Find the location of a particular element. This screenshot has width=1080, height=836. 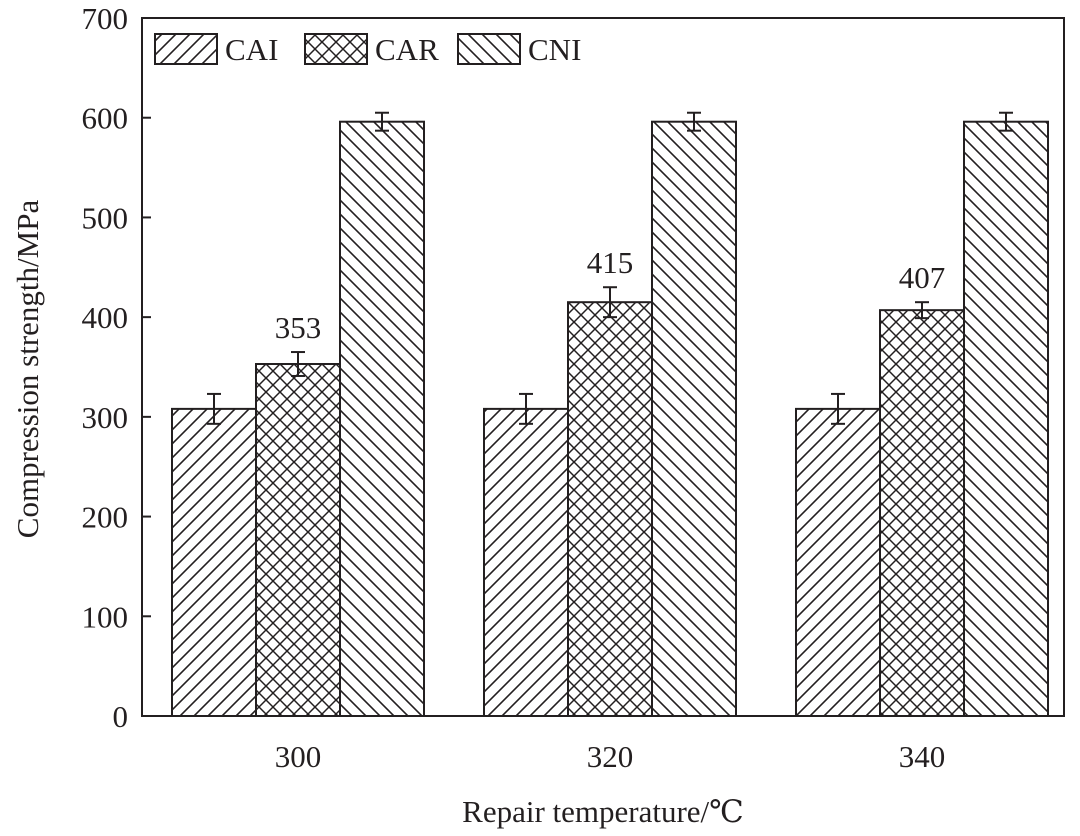

x-tick-label-340: 340 is located at coordinates (922, 756).